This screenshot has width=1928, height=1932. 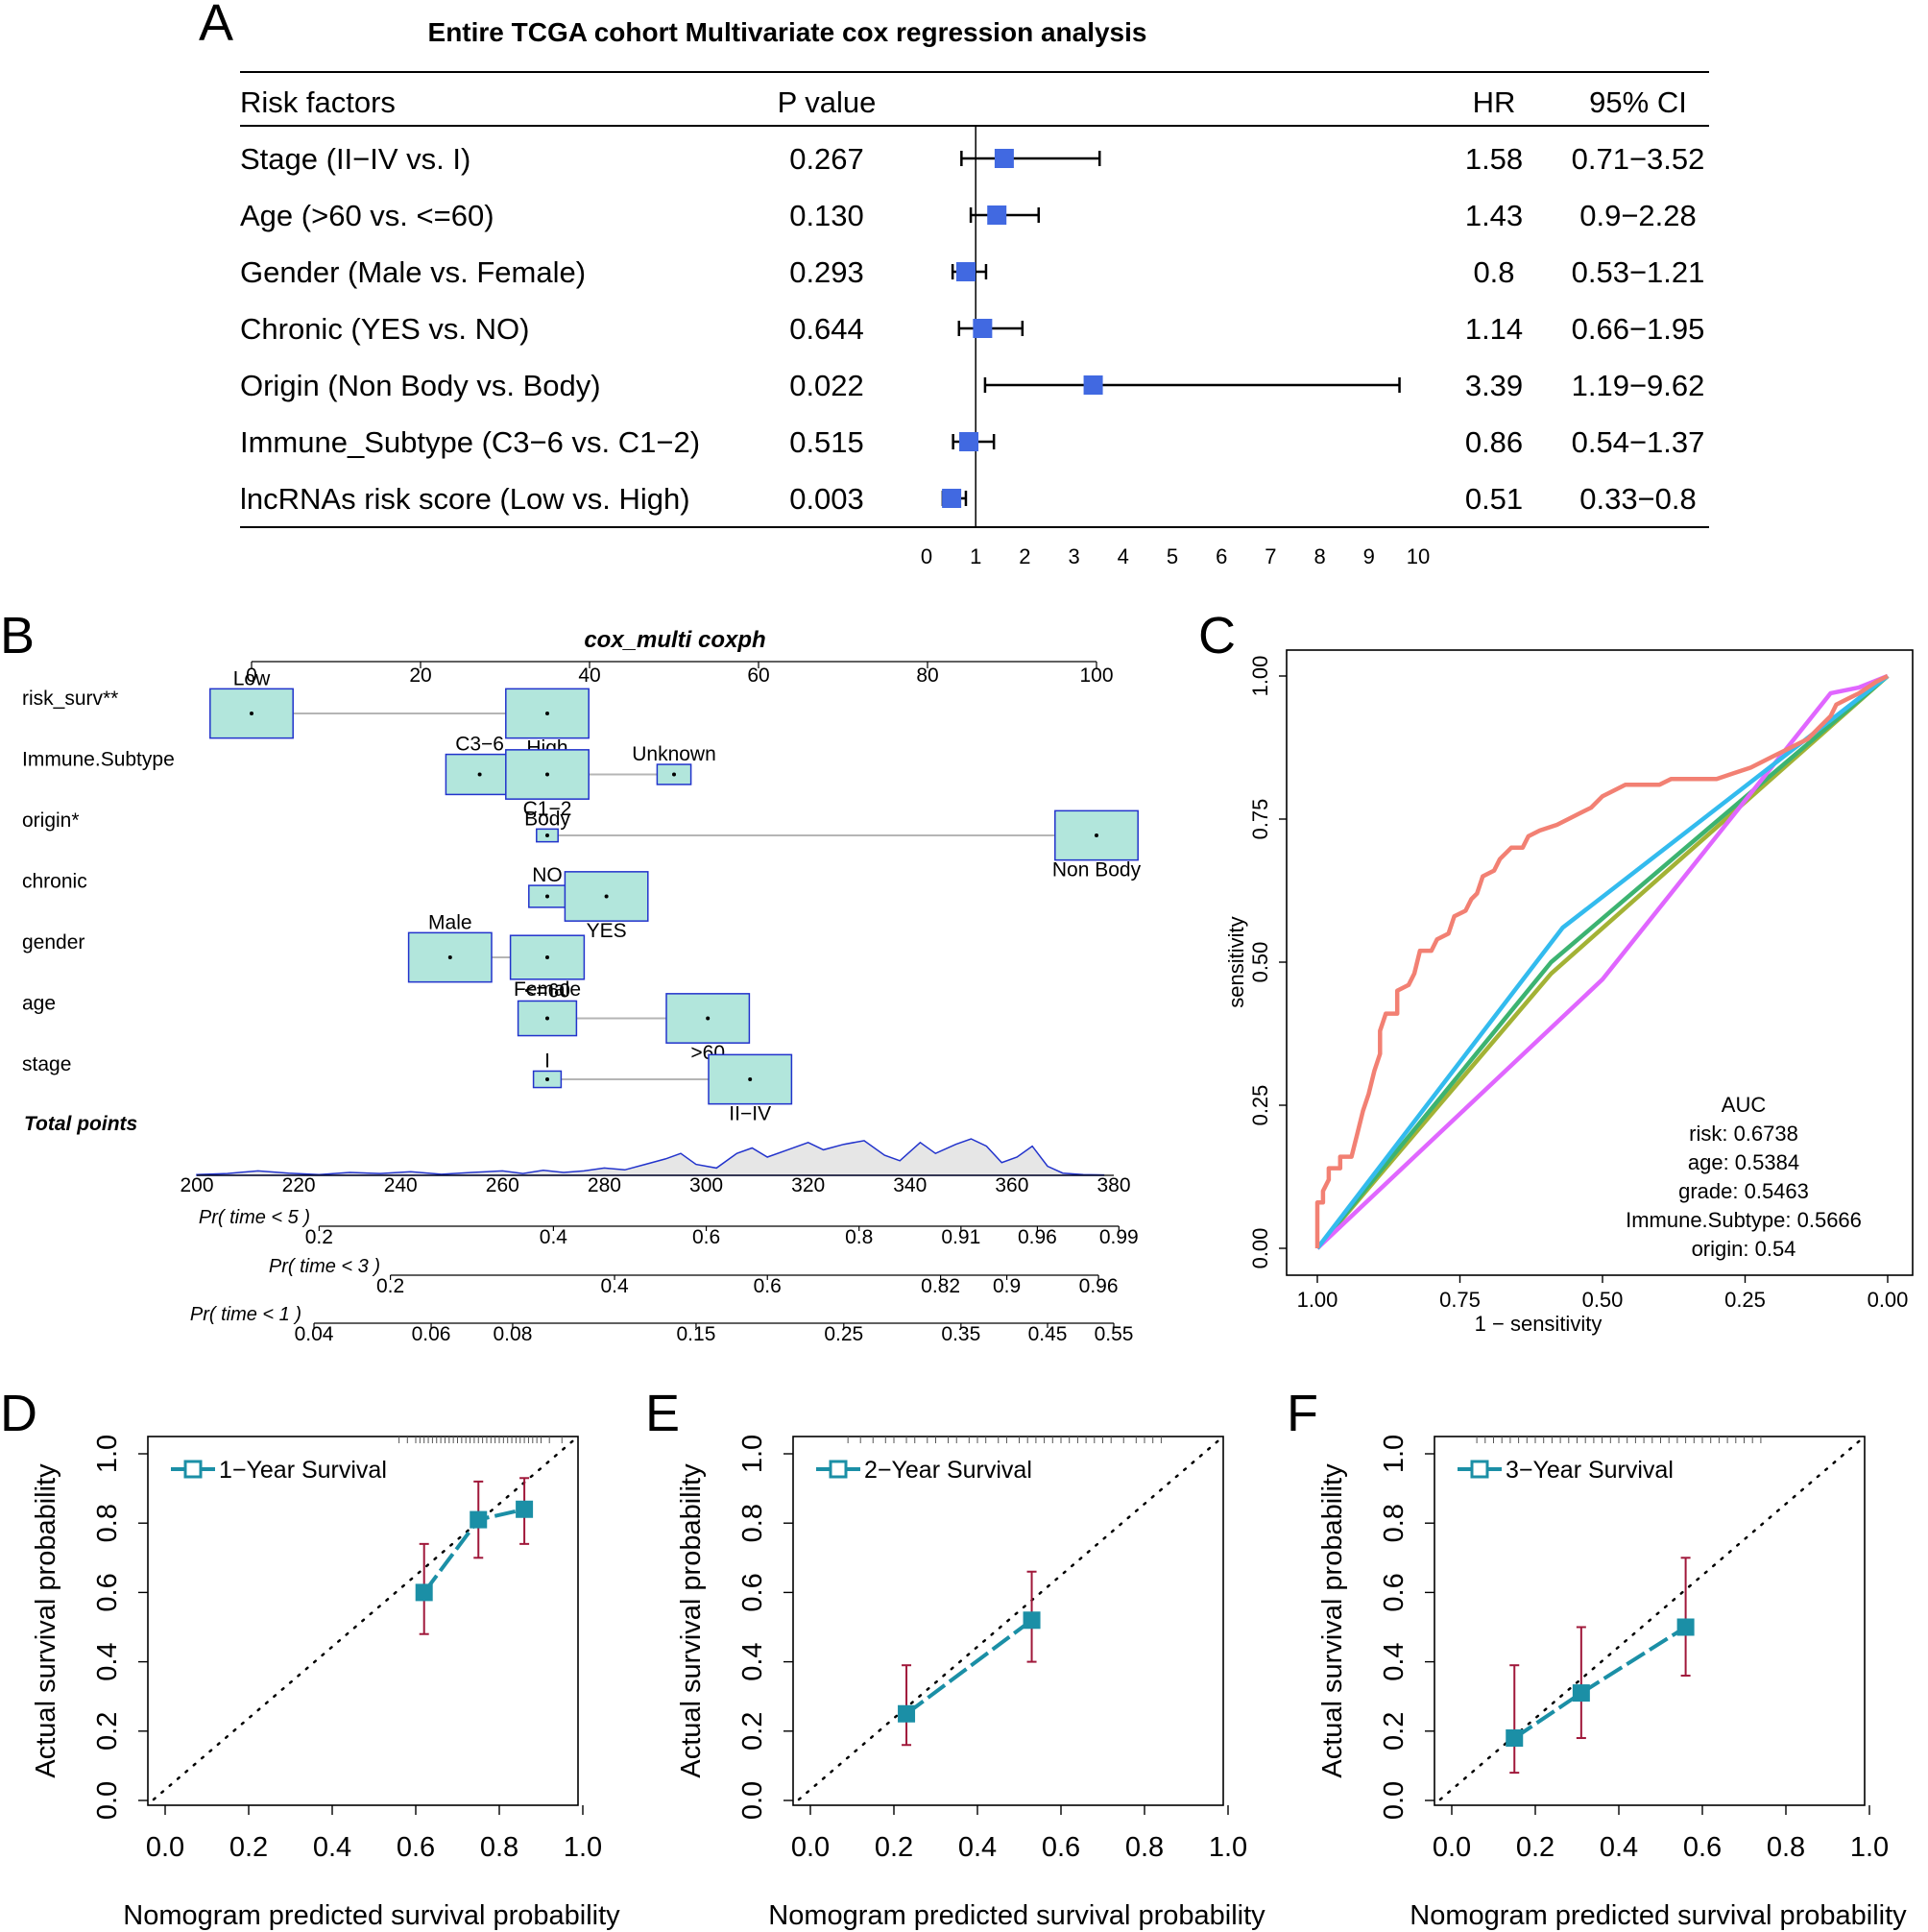 What do you see at coordinates (1061, 1847) in the screenshot?
I see `calibration-x-tick-label: 0.6` at bounding box center [1061, 1847].